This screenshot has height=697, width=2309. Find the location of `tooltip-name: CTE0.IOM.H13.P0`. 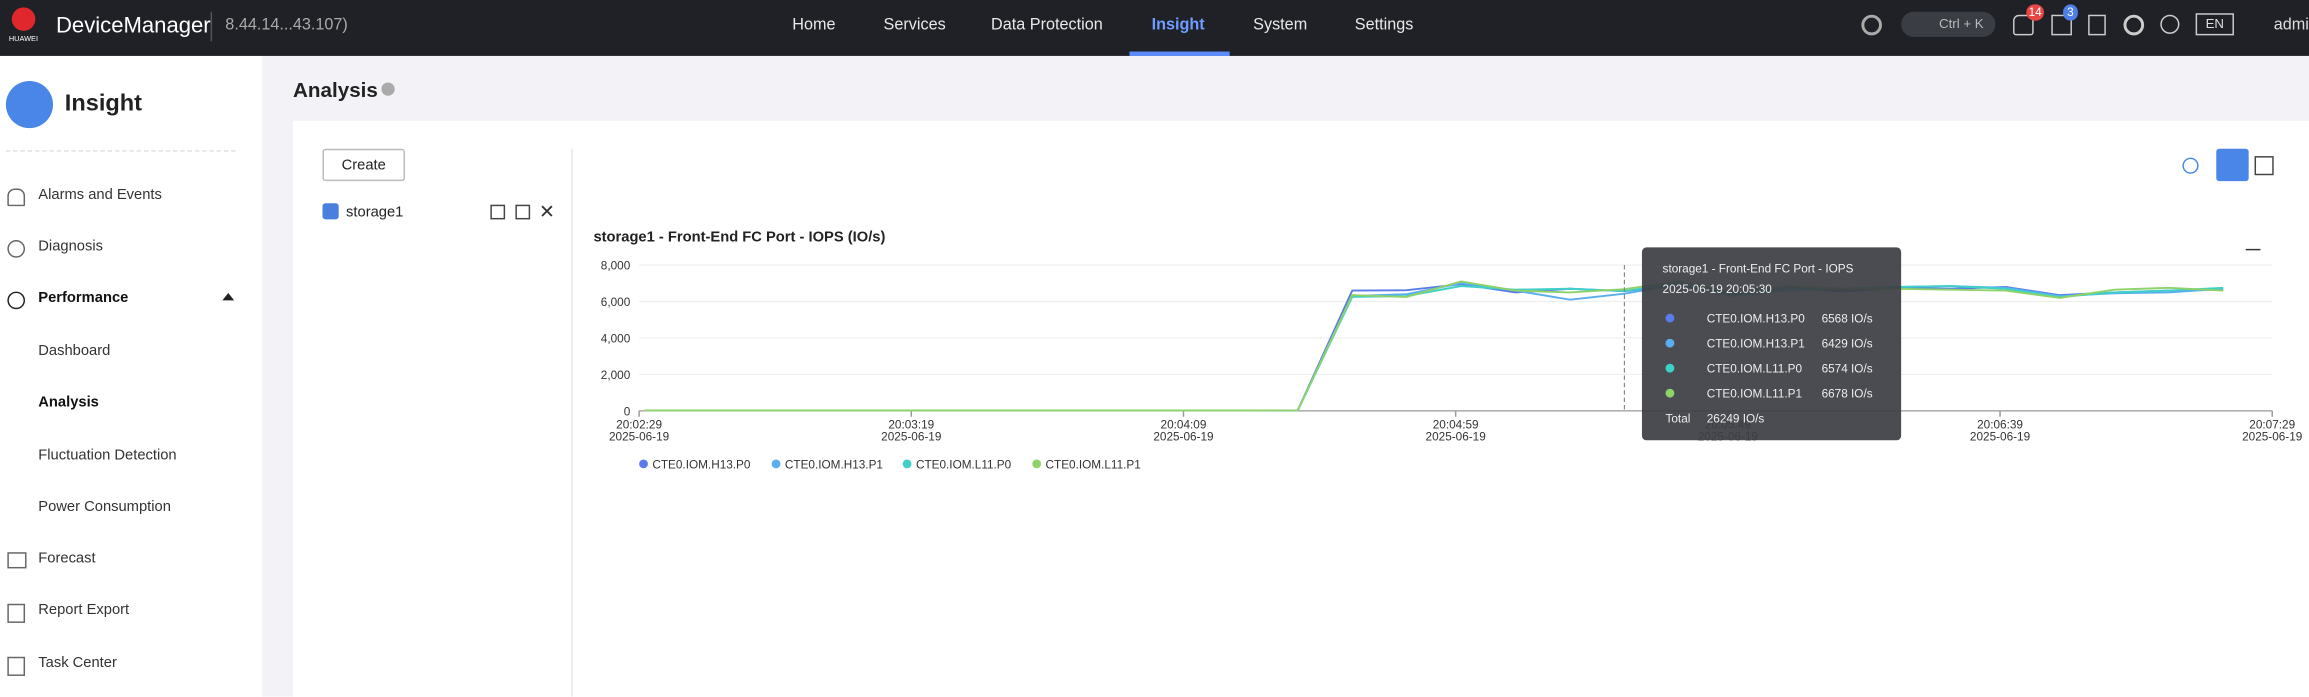

tooltip-name: CTE0.IOM.H13.P0 is located at coordinates (1756, 318).